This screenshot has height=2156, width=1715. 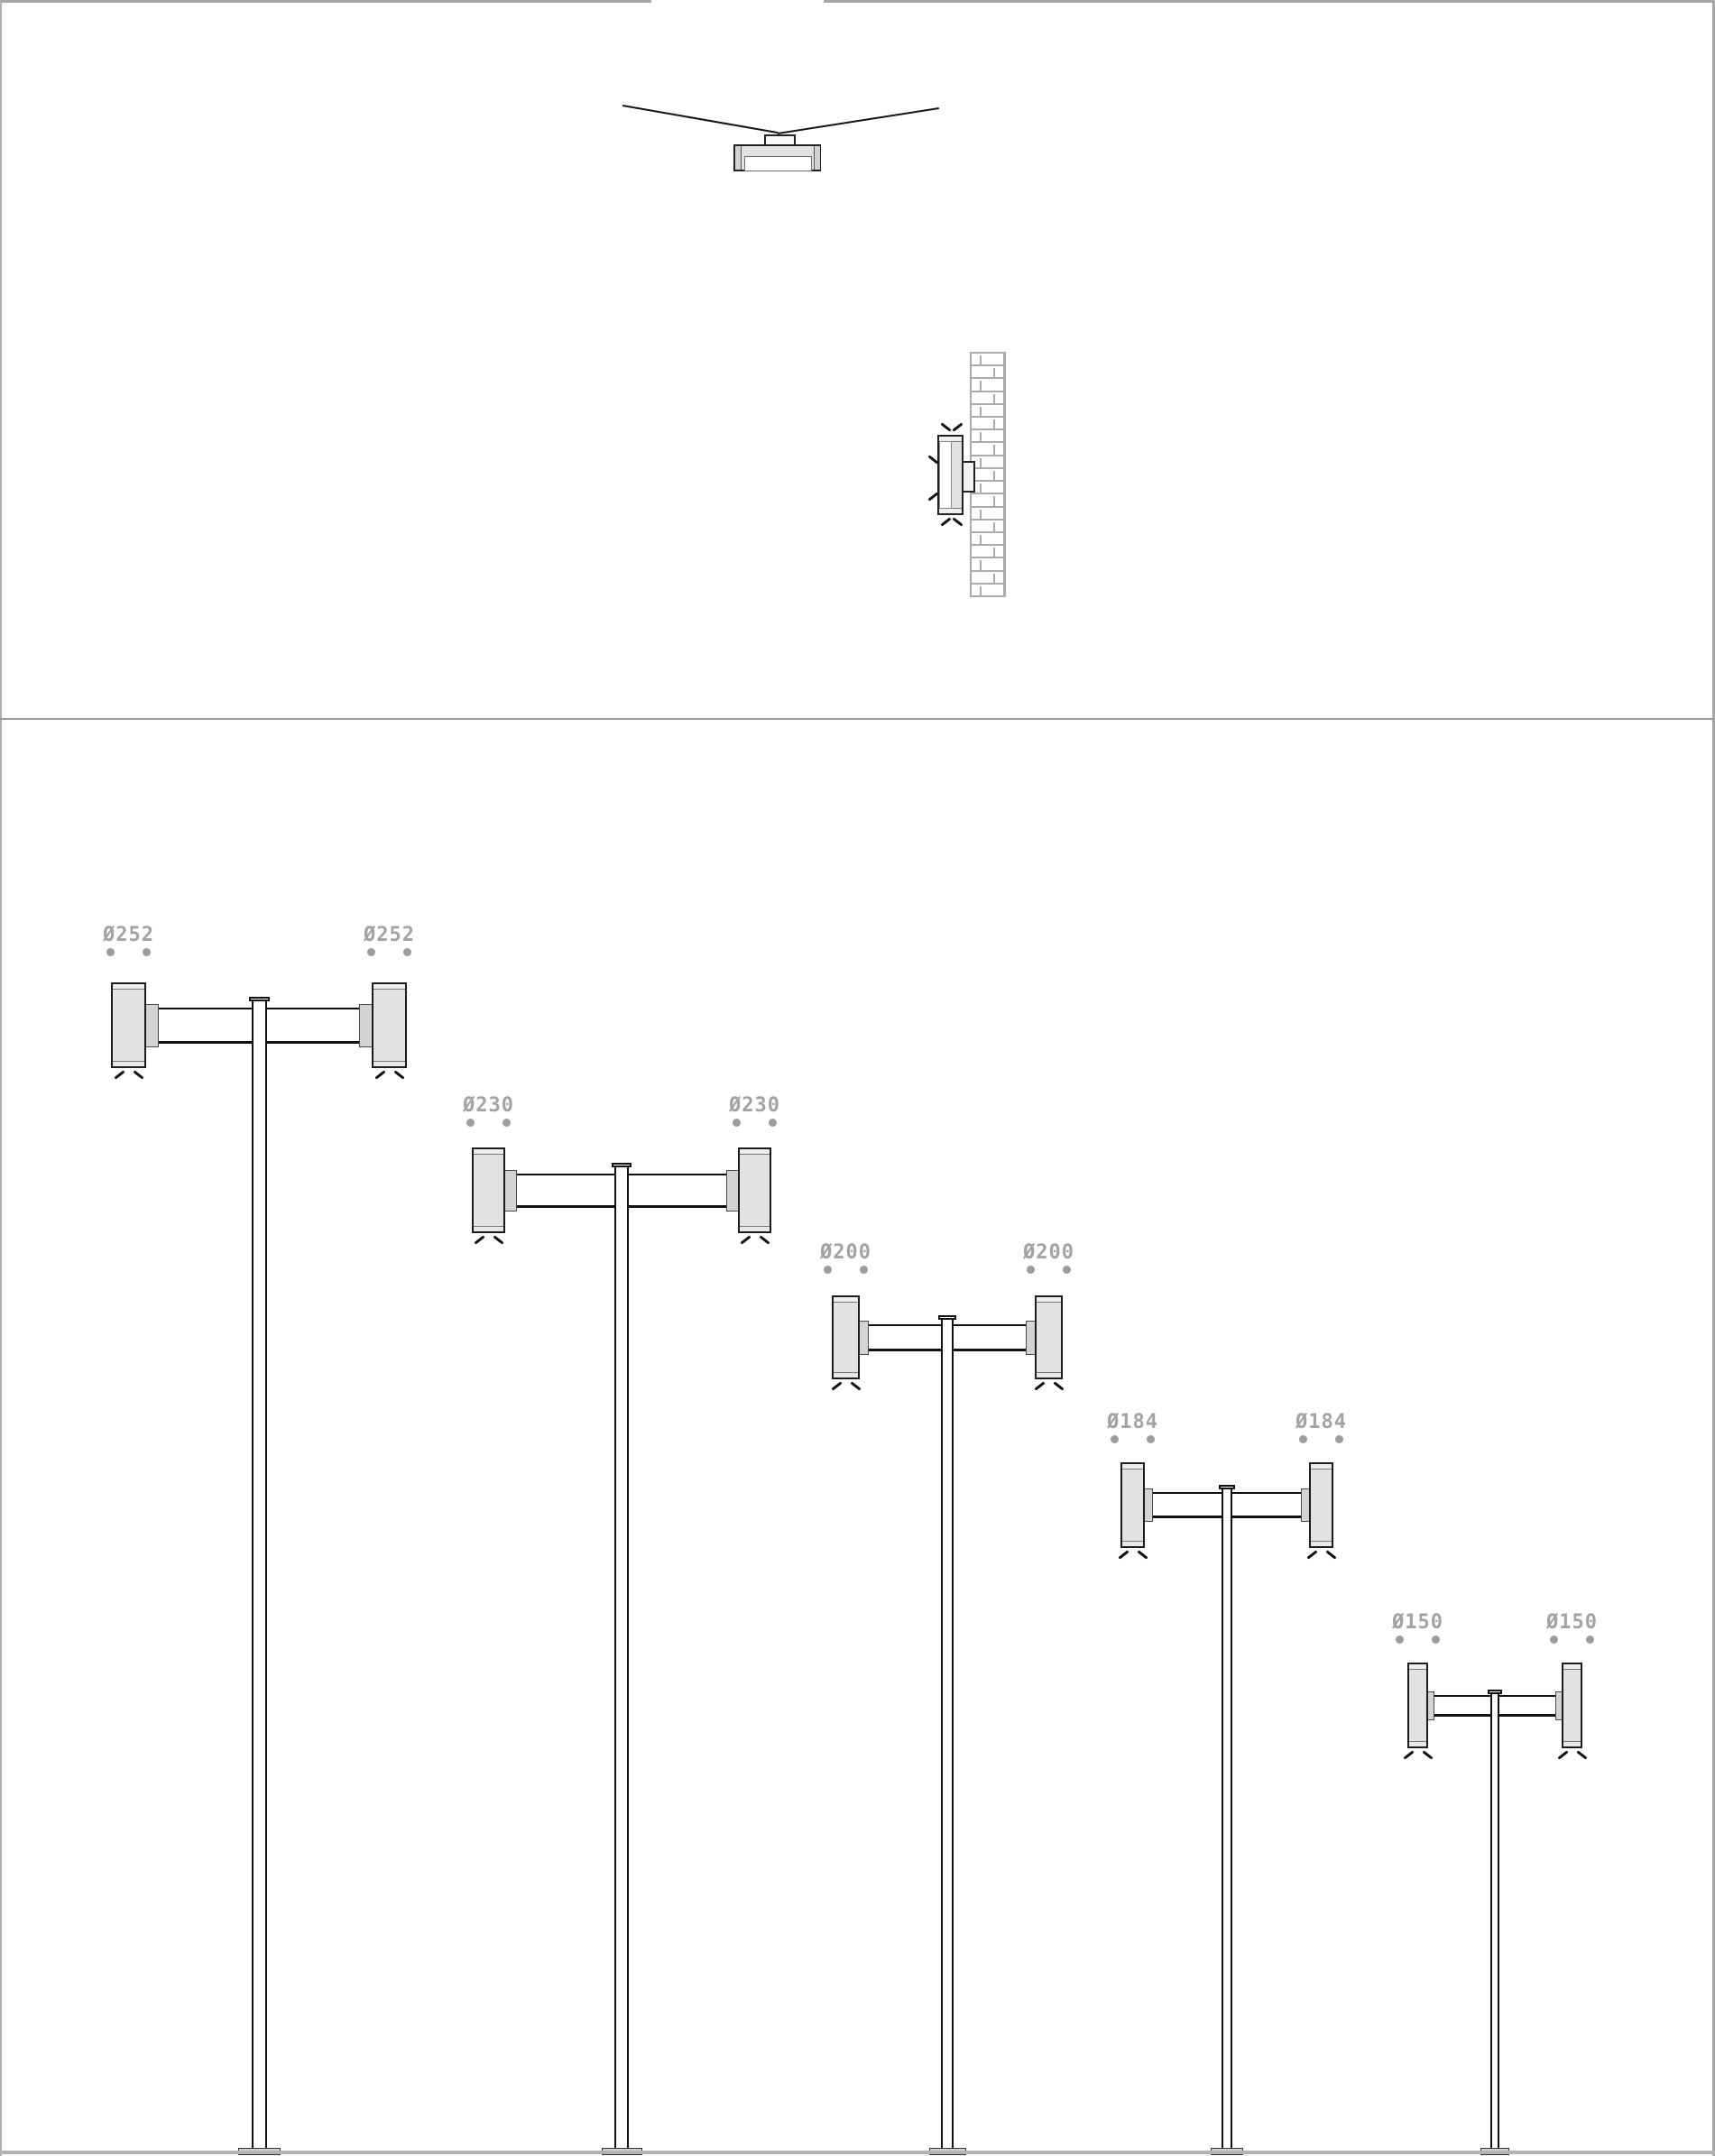 I want to click on wall-mount-bracket, so click(x=969, y=477).